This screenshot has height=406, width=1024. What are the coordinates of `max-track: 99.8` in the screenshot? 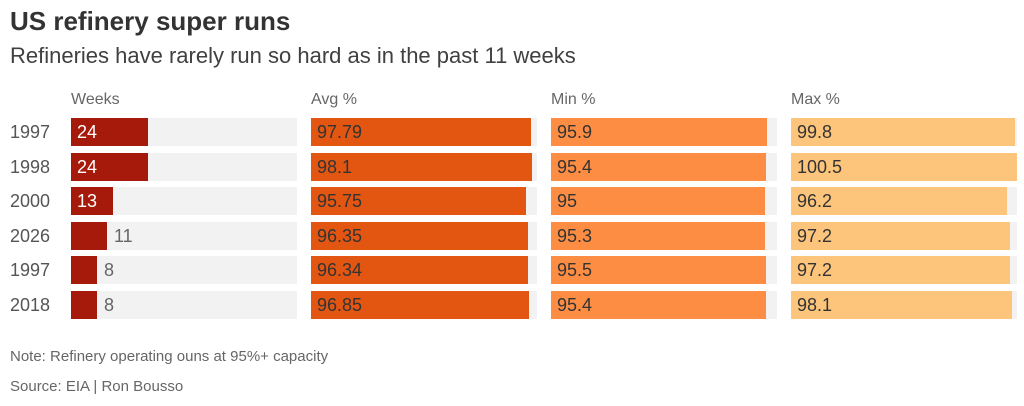 It's located at (904, 132).